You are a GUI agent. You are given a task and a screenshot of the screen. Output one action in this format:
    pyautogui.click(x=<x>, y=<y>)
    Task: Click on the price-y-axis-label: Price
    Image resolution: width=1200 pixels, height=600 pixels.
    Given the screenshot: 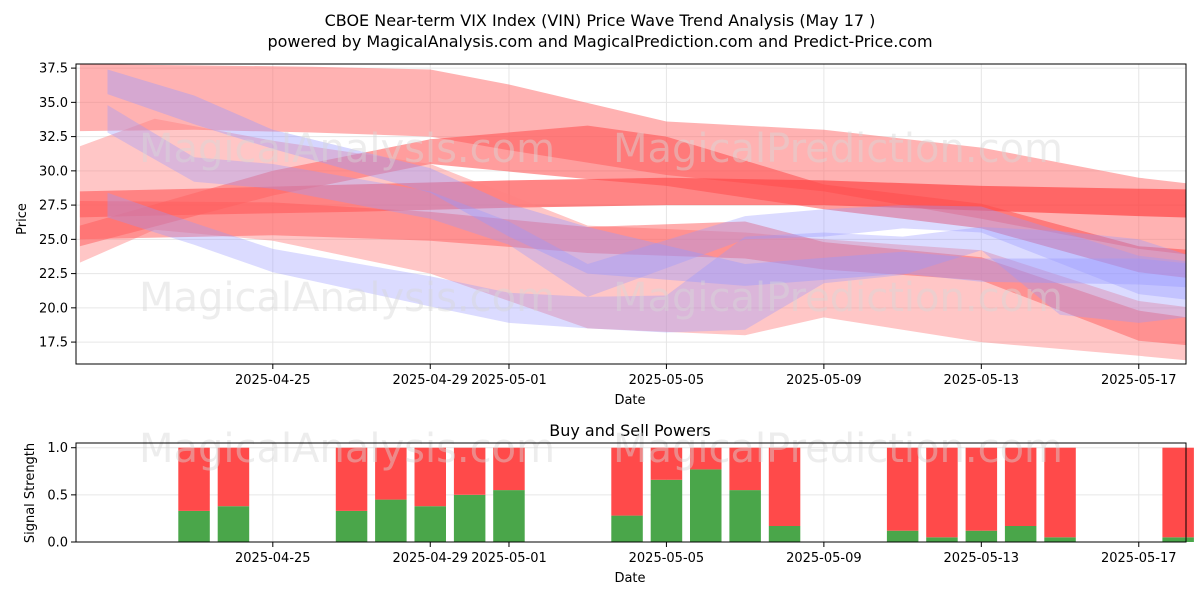 What is the action you would take?
    pyautogui.click(x=22, y=219)
    